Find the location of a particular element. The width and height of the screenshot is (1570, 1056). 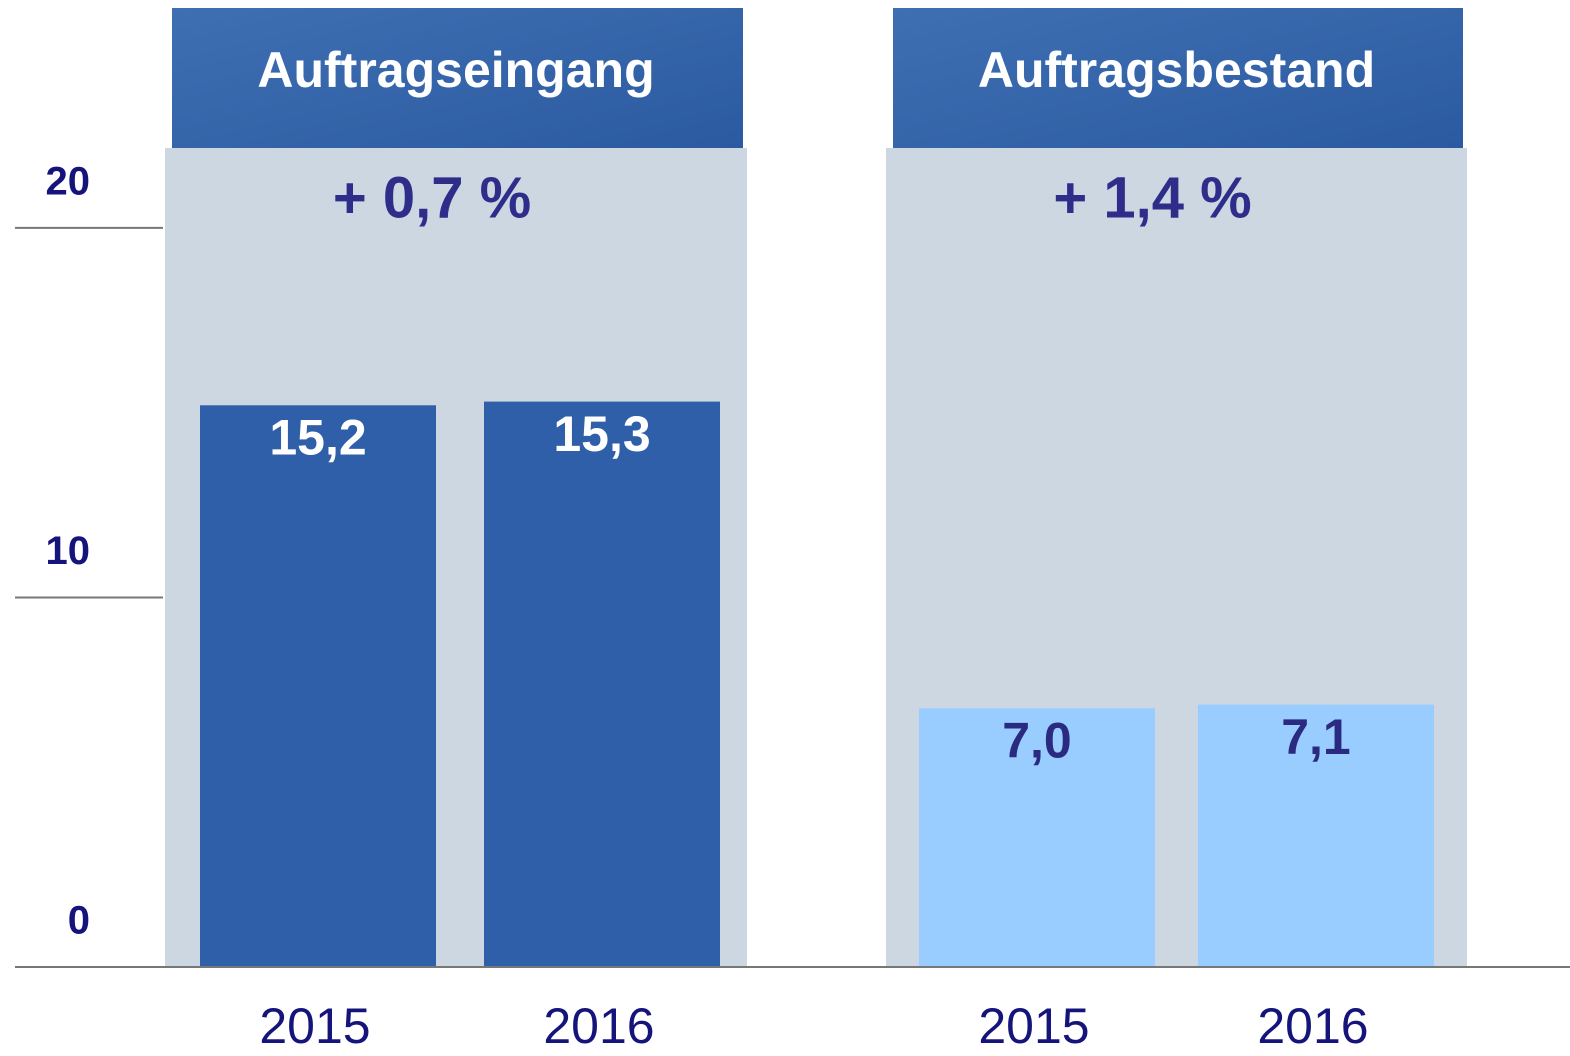

panel-title: Auftragsbestand is located at coordinates (1176, 70).